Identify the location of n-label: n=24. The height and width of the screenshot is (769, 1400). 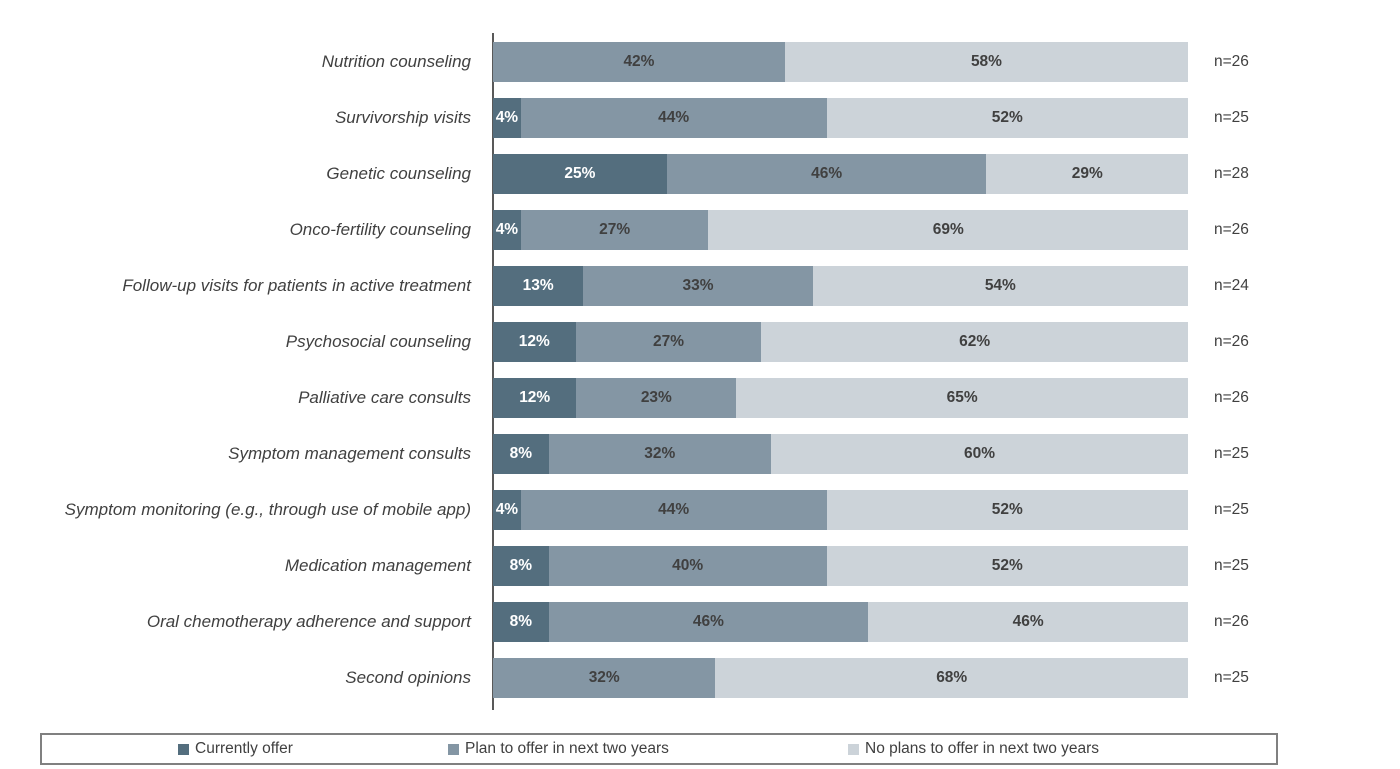
(1231, 285).